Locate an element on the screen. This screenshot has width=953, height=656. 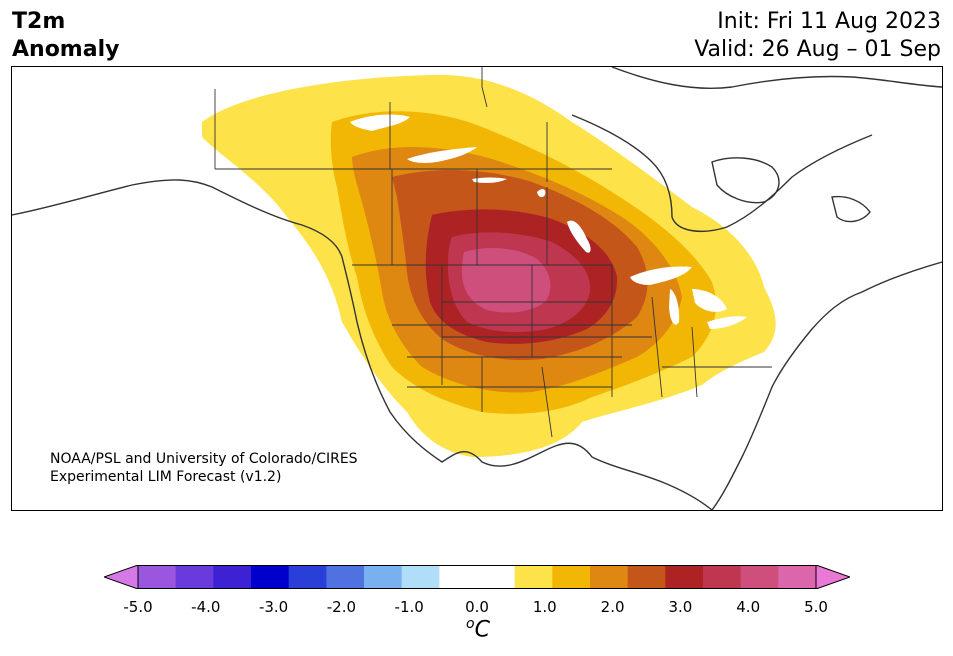
init-date: Init: Fri 11 Aug 2023 is located at coordinates (829, 21).